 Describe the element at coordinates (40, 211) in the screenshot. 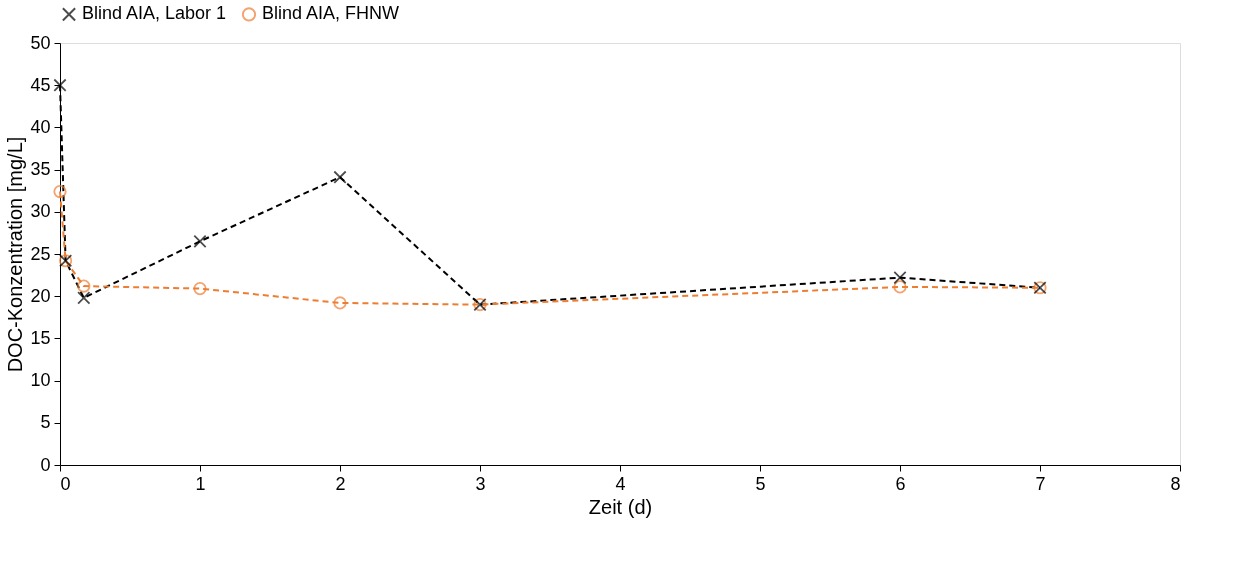

I see `y-tick-label: 30` at that location.